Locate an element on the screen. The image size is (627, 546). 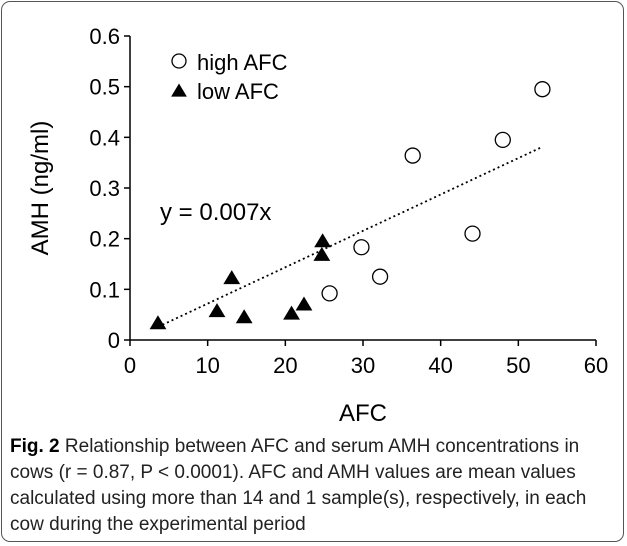
y-tick-label: 0.4 is located at coordinates (104, 137).